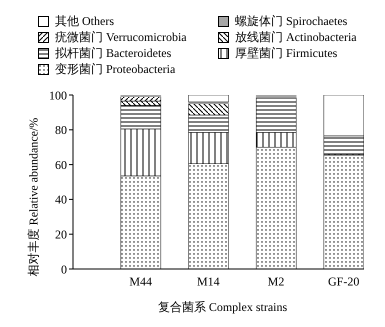  Describe the element at coordinates (84, 21) in the screenshot. I see `legend-label: 其他 Others` at that location.